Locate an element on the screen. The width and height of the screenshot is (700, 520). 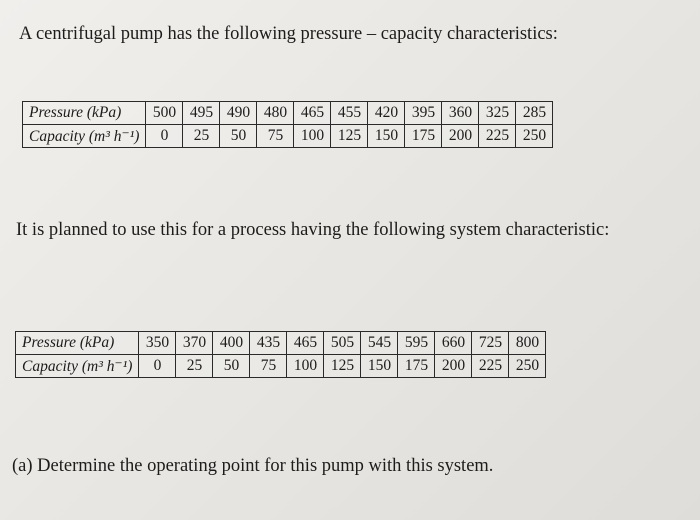
pressure-cell: 800 is located at coordinates (527, 343).